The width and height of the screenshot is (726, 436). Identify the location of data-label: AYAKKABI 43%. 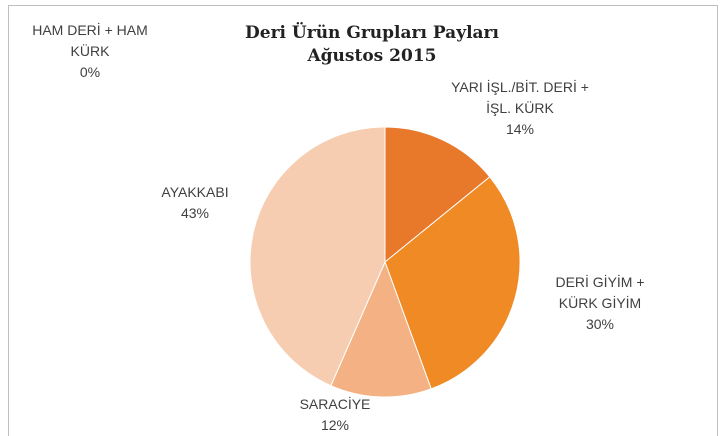
(195, 203).